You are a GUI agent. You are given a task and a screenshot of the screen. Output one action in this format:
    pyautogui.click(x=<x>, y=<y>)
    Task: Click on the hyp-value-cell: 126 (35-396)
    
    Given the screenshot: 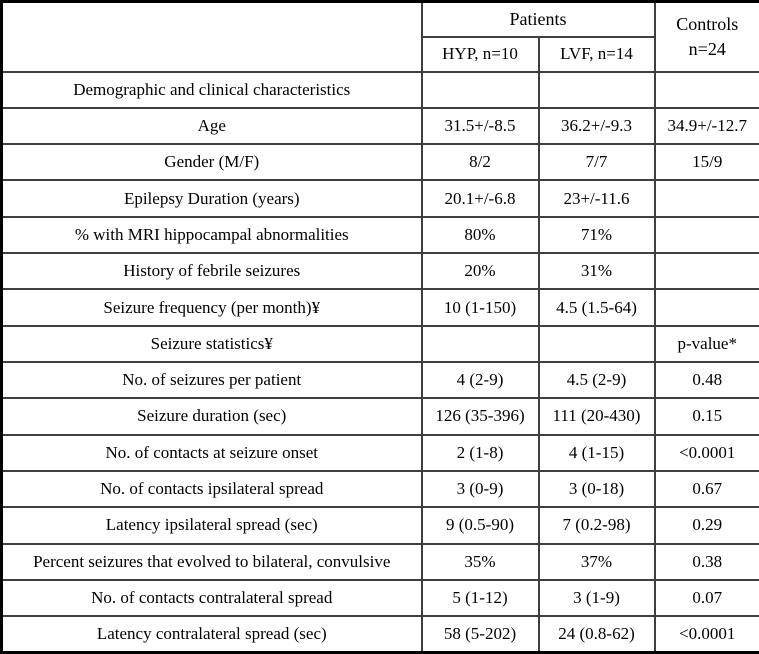 What is the action you would take?
    pyautogui.click(x=480, y=416)
    